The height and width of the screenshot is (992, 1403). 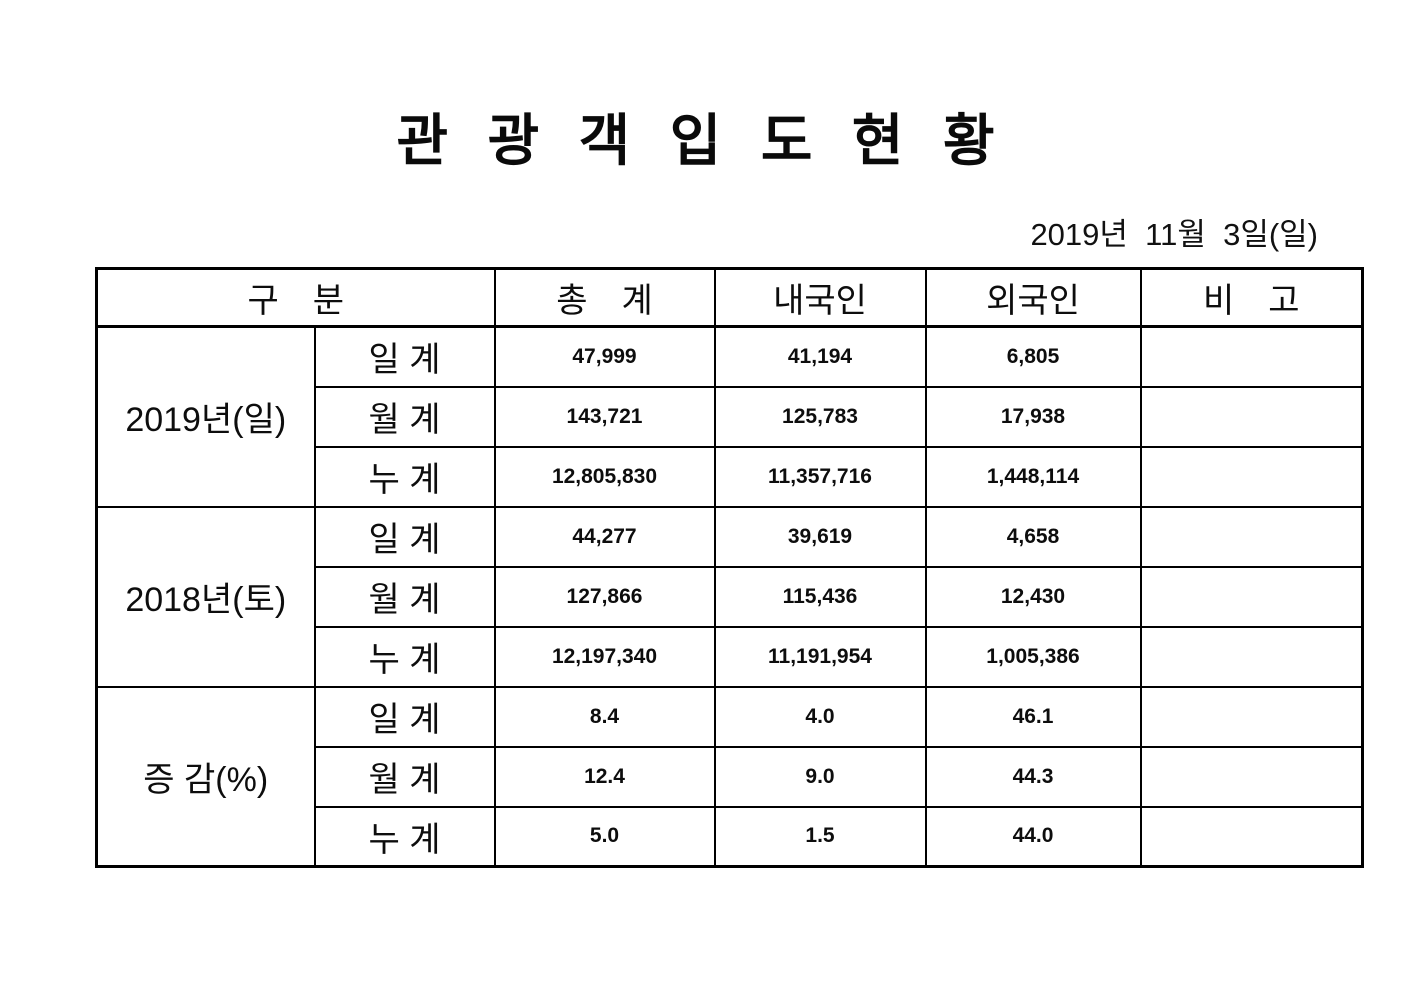 I want to click on header-category: 구 분, so click(x=295, y=297).